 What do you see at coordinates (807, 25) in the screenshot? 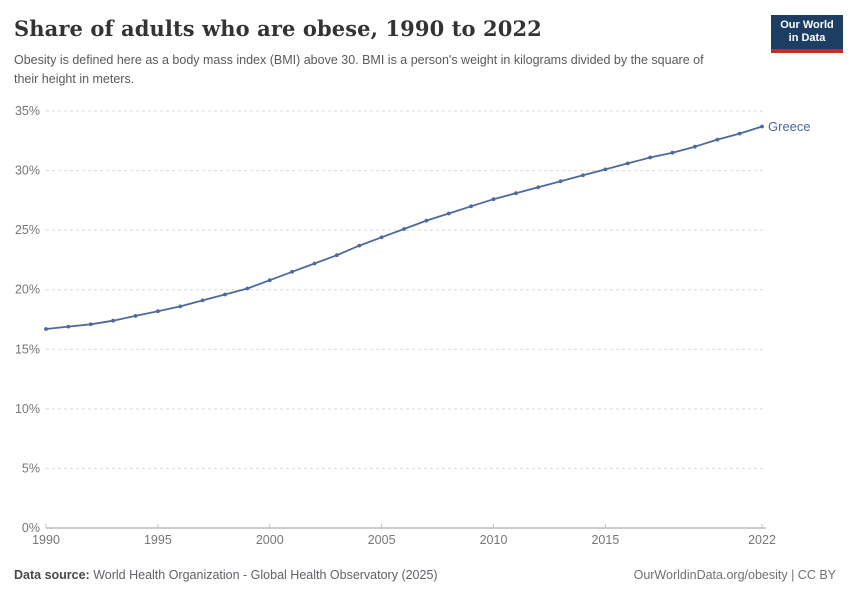
I see `owid-logo-text-line1: Our World` at bounding box center [807, 25].